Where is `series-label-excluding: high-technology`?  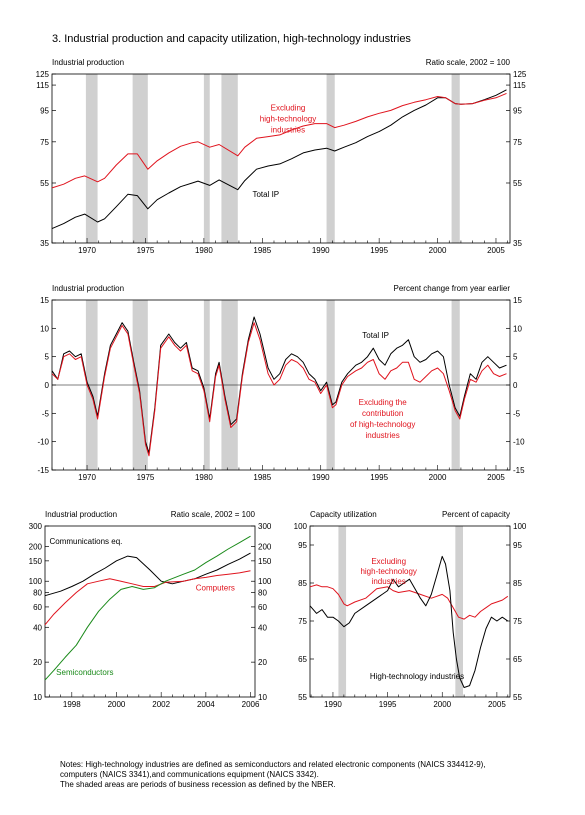 series-label-excluding: high-technology is located at coordinates (288, 118).